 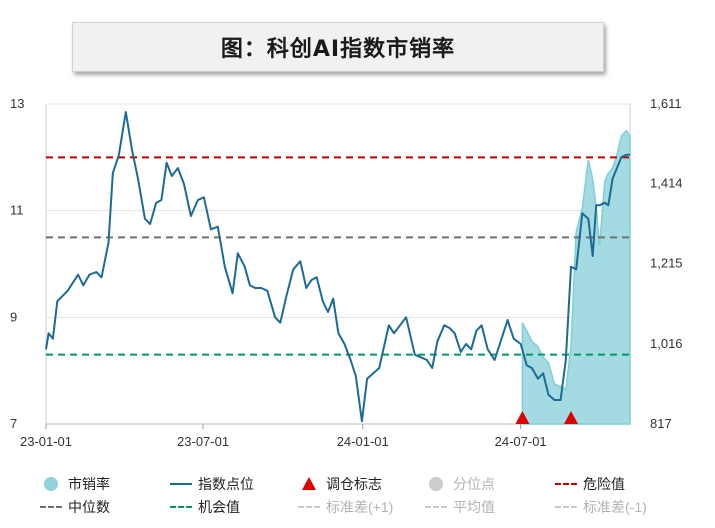 What do you see at coordinates (89, 507) in the screenshot?
I see `legend-median-label: 中位数` at bounding box center [89, 507].